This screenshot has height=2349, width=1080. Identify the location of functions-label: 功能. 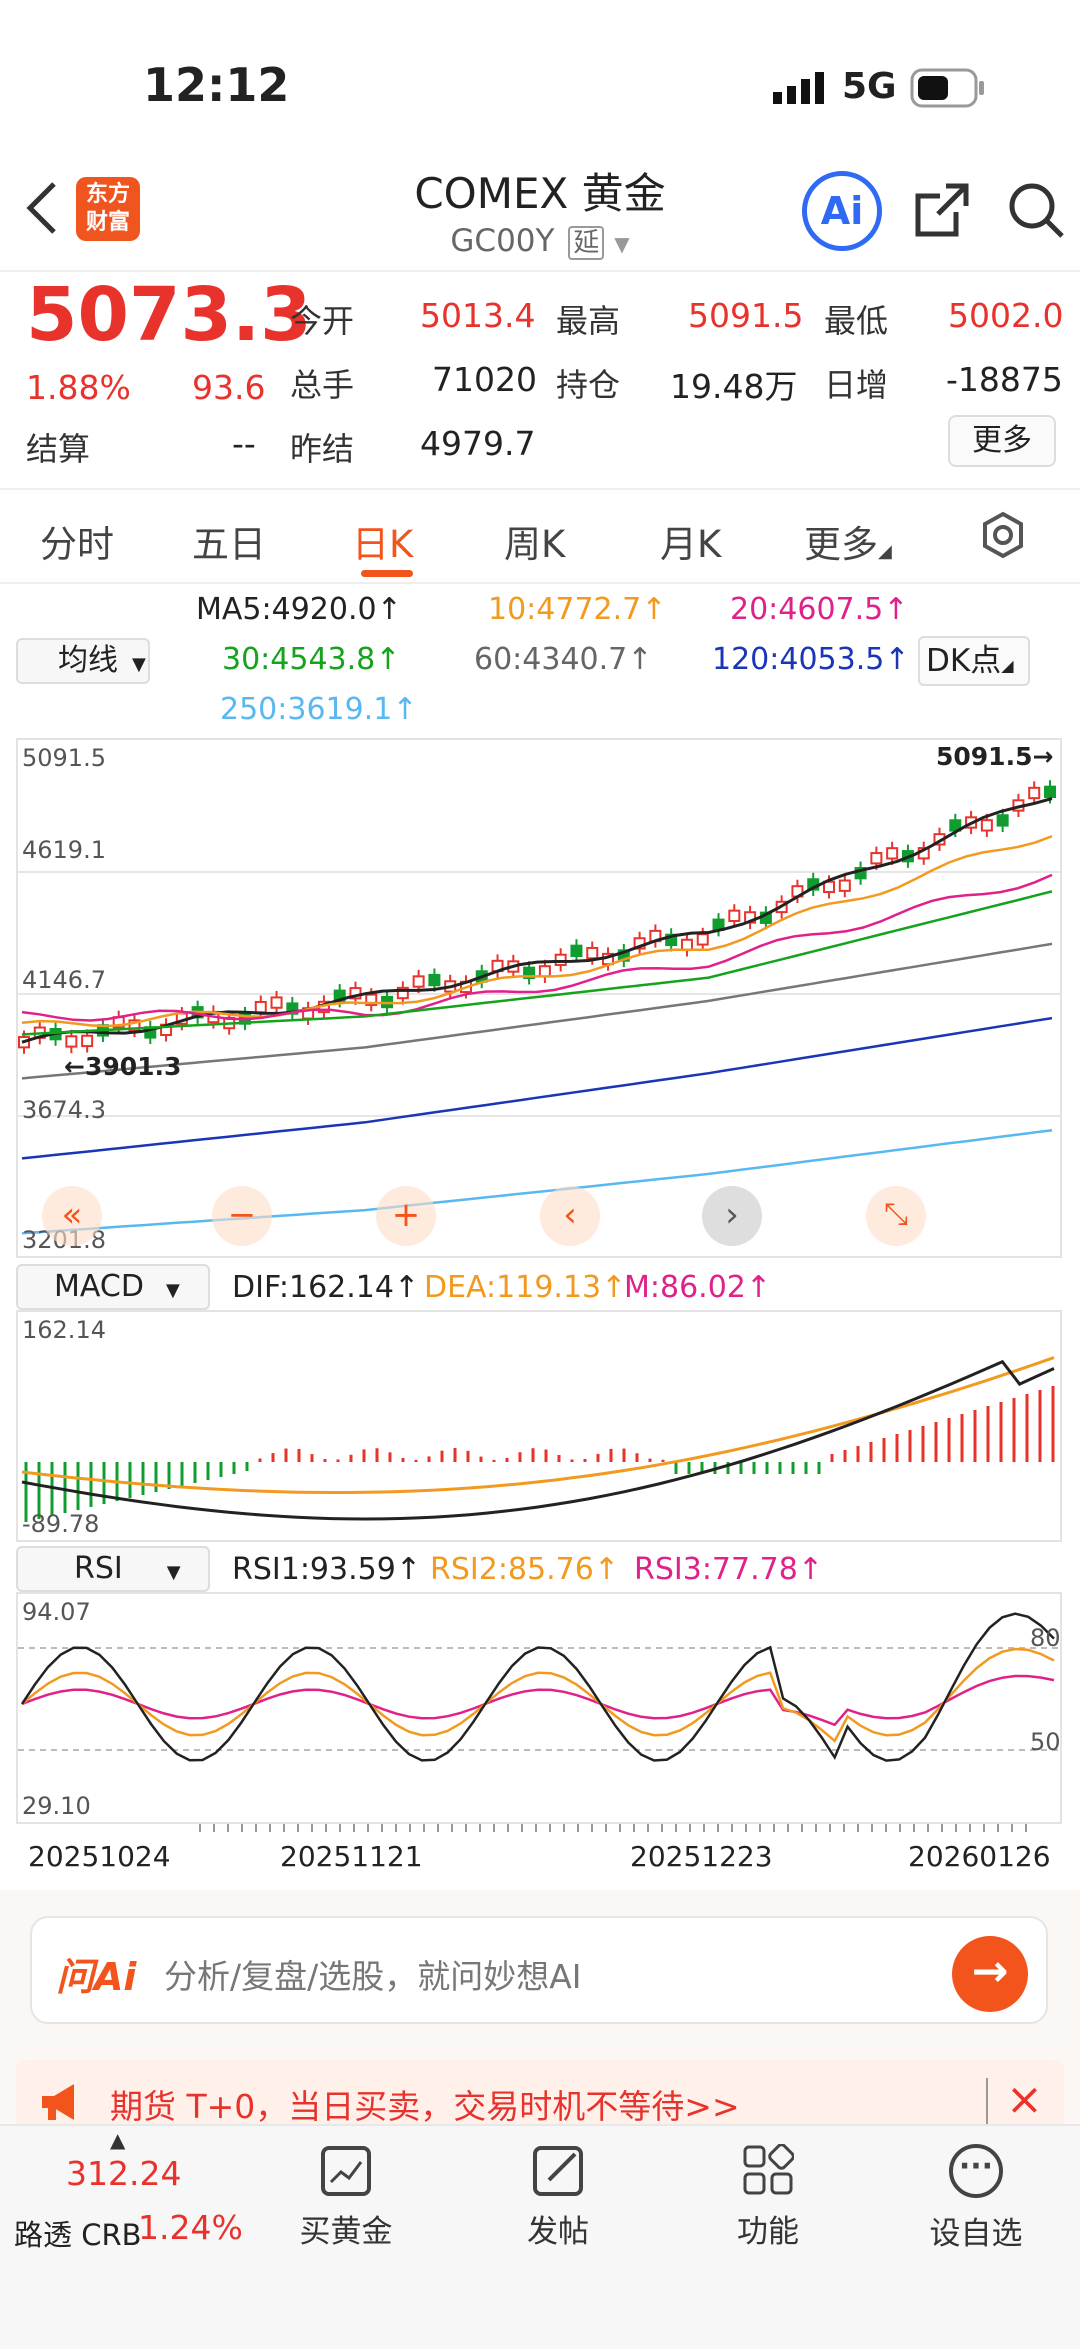
(768, 2232).